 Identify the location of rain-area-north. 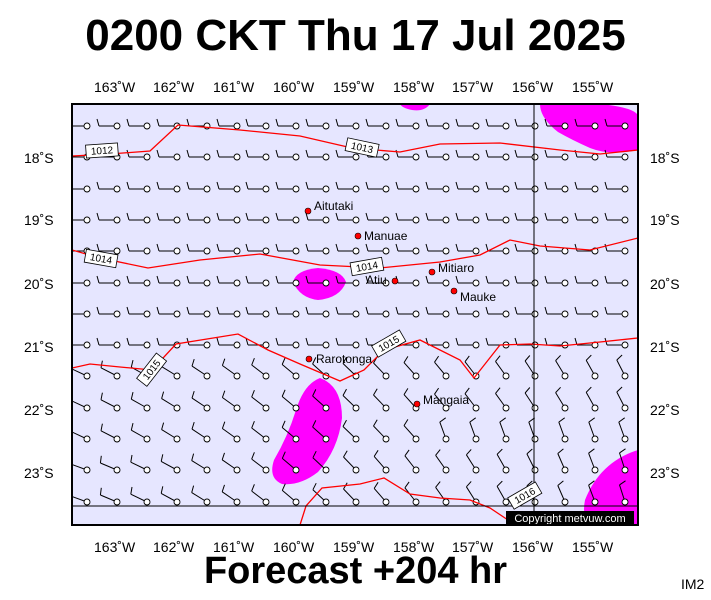
(415, 107).